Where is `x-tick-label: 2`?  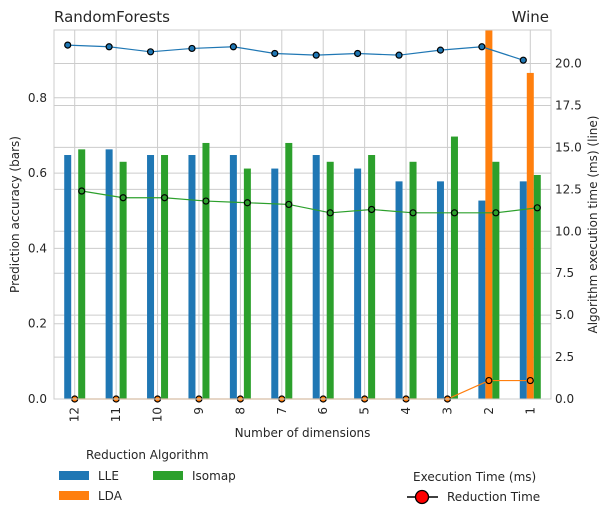
x-tick-label: 2 is located at coordinates (489, 411).